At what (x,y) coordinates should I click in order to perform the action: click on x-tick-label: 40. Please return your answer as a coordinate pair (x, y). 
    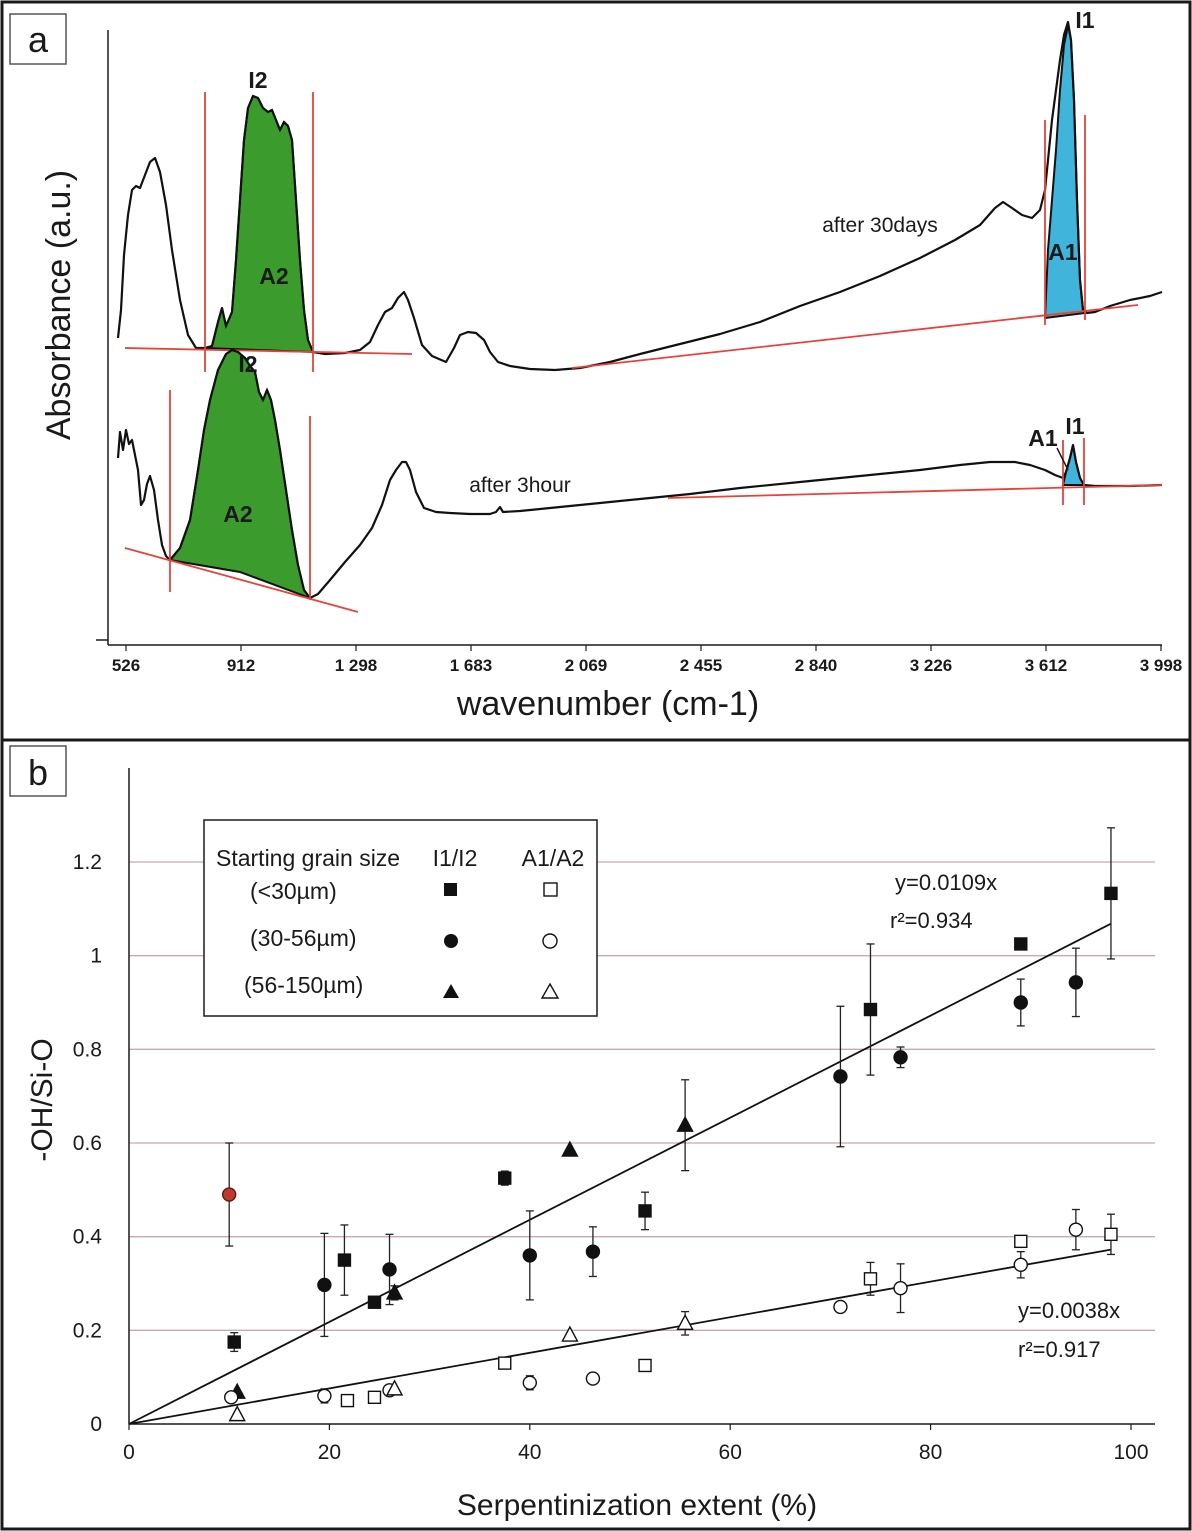
    Looking at the image, I should click on (529, 1452).